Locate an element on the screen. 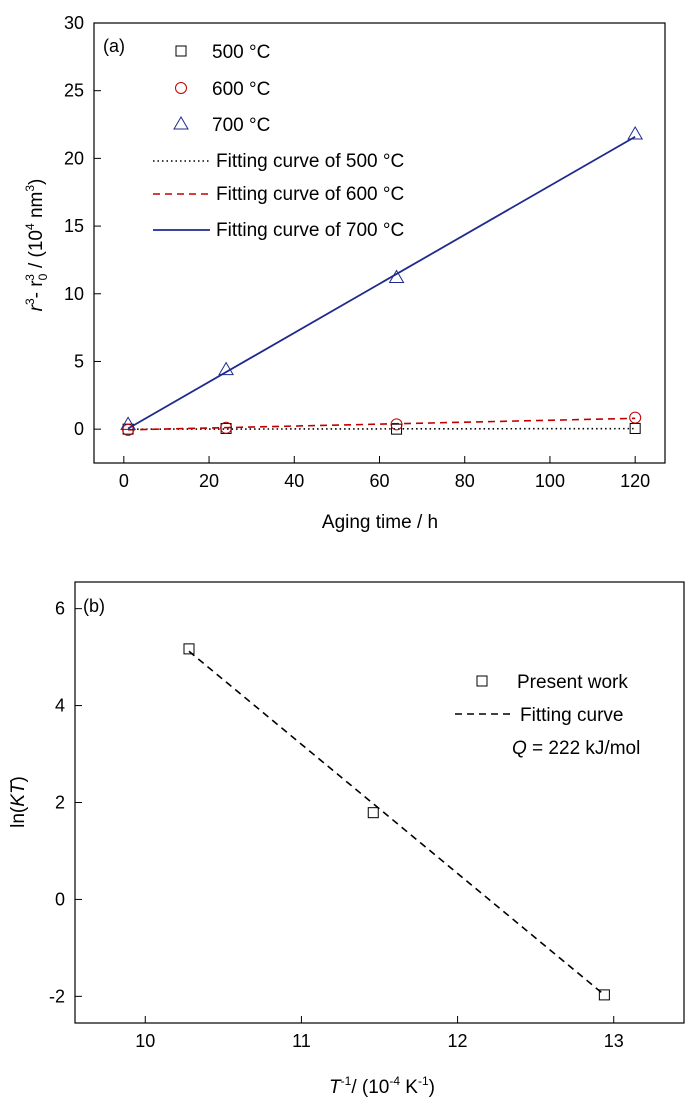 The width and height of the screenshot is (700, 1107). x-tick-label-a: 100 is located at coordinates (550, 481).